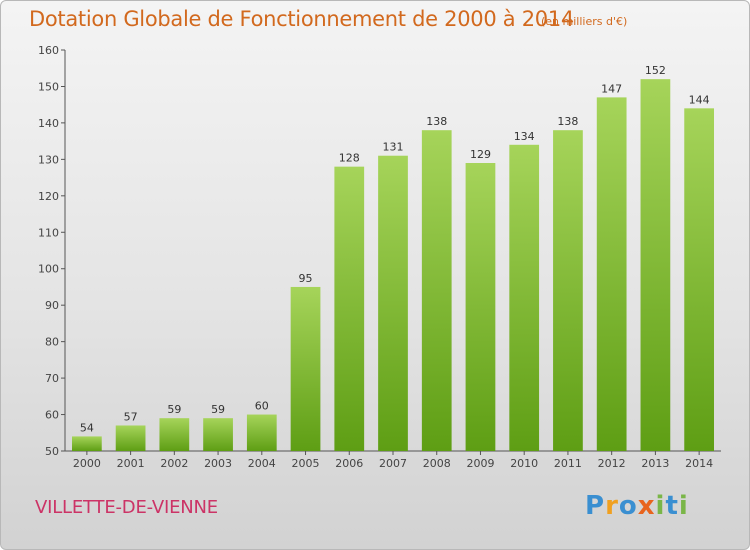  Describe the element at coordinates (48, 86) in the screenshot. I see `y-tick-label: 150` at that location.